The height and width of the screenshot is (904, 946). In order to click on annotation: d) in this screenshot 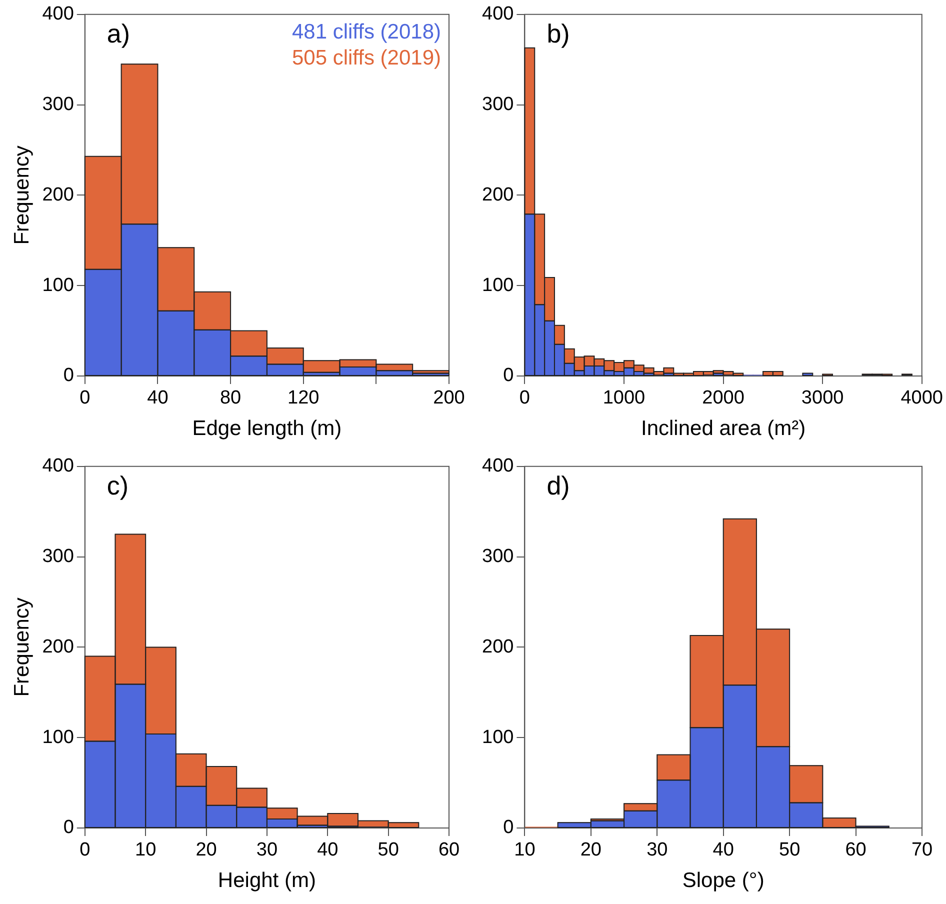, I will do `click(558, 485)`.